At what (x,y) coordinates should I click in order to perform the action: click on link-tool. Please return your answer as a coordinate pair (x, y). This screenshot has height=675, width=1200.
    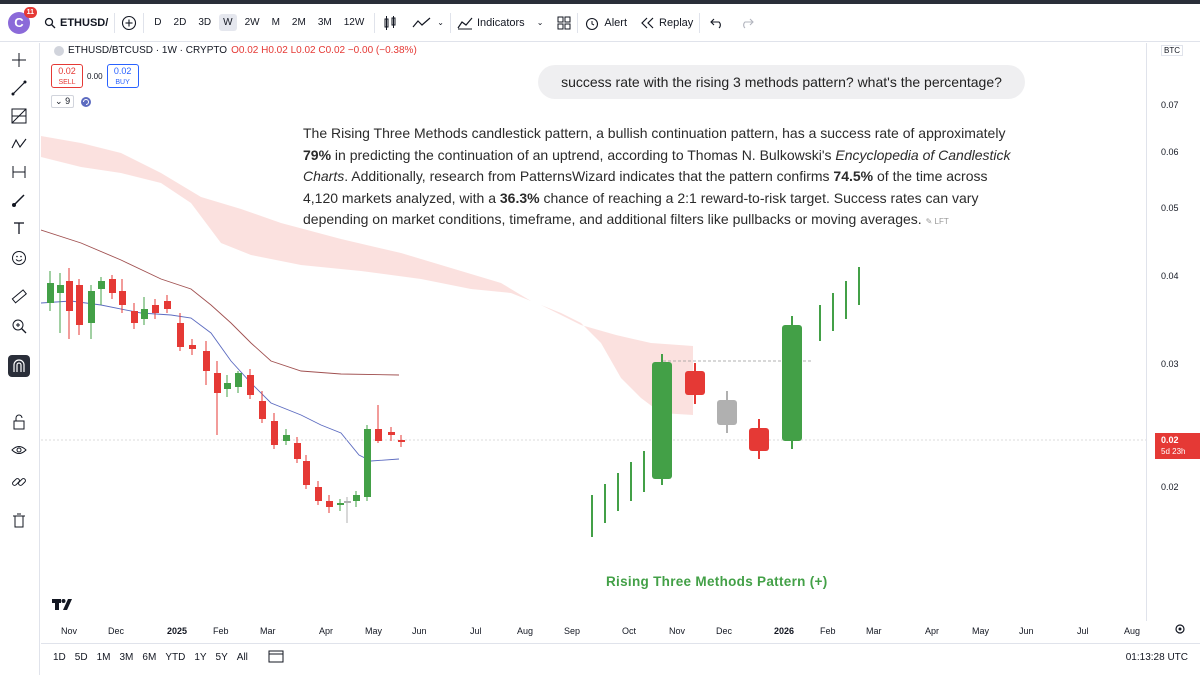
    Looking at the image, I should click on (19, 482).